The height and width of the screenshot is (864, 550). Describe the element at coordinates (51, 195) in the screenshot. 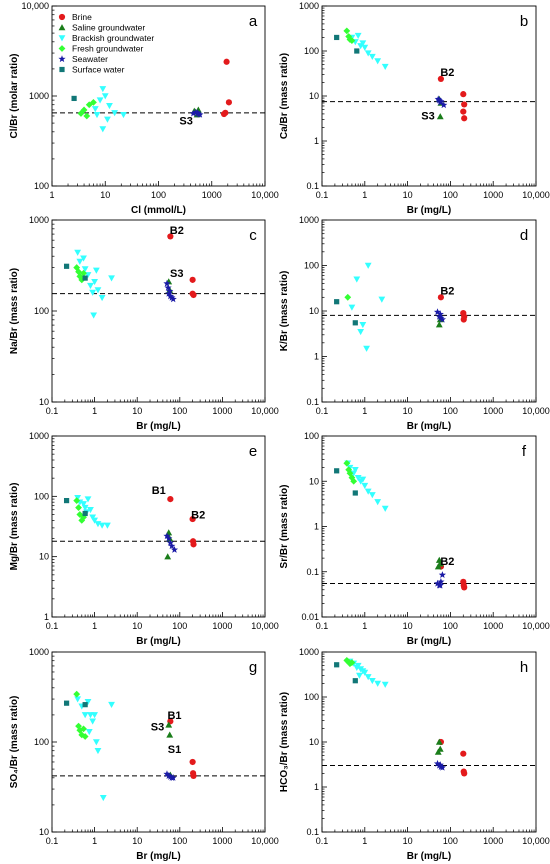

I see `x-tick-label: 1` at that location.